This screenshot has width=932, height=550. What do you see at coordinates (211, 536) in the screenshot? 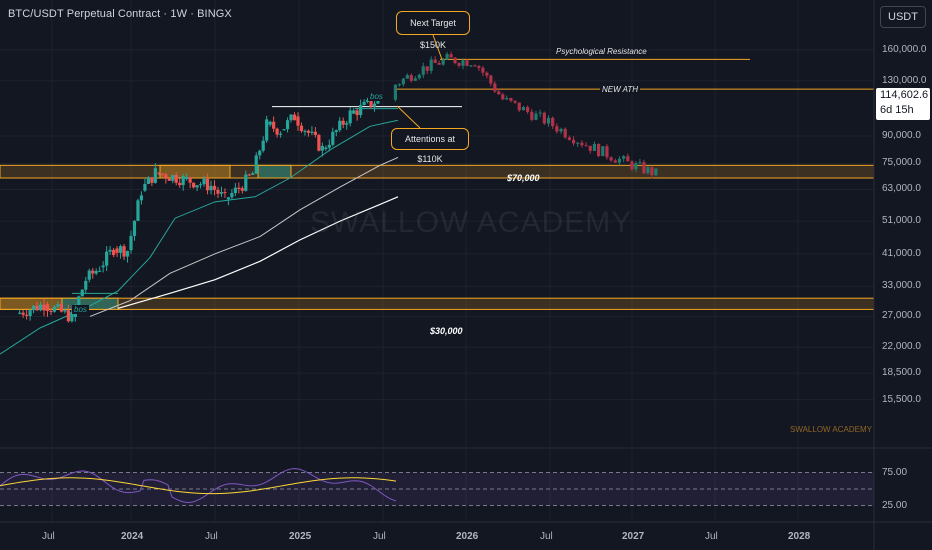
I see `time-tick-label: Jul` at bounding box center [211, 536].